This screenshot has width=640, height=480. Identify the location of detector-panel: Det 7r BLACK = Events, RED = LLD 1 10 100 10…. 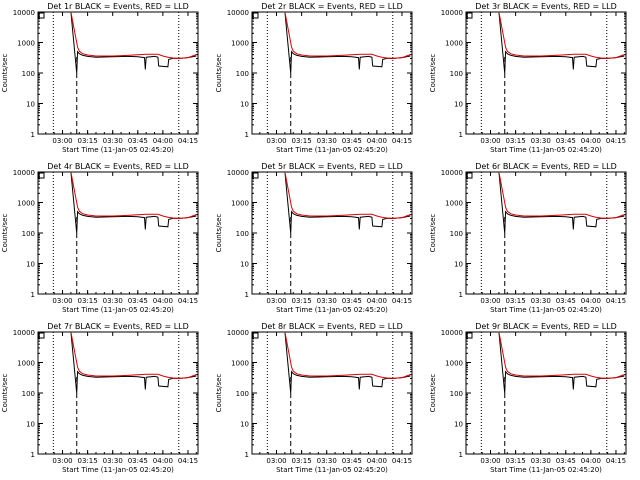
(100, 398).